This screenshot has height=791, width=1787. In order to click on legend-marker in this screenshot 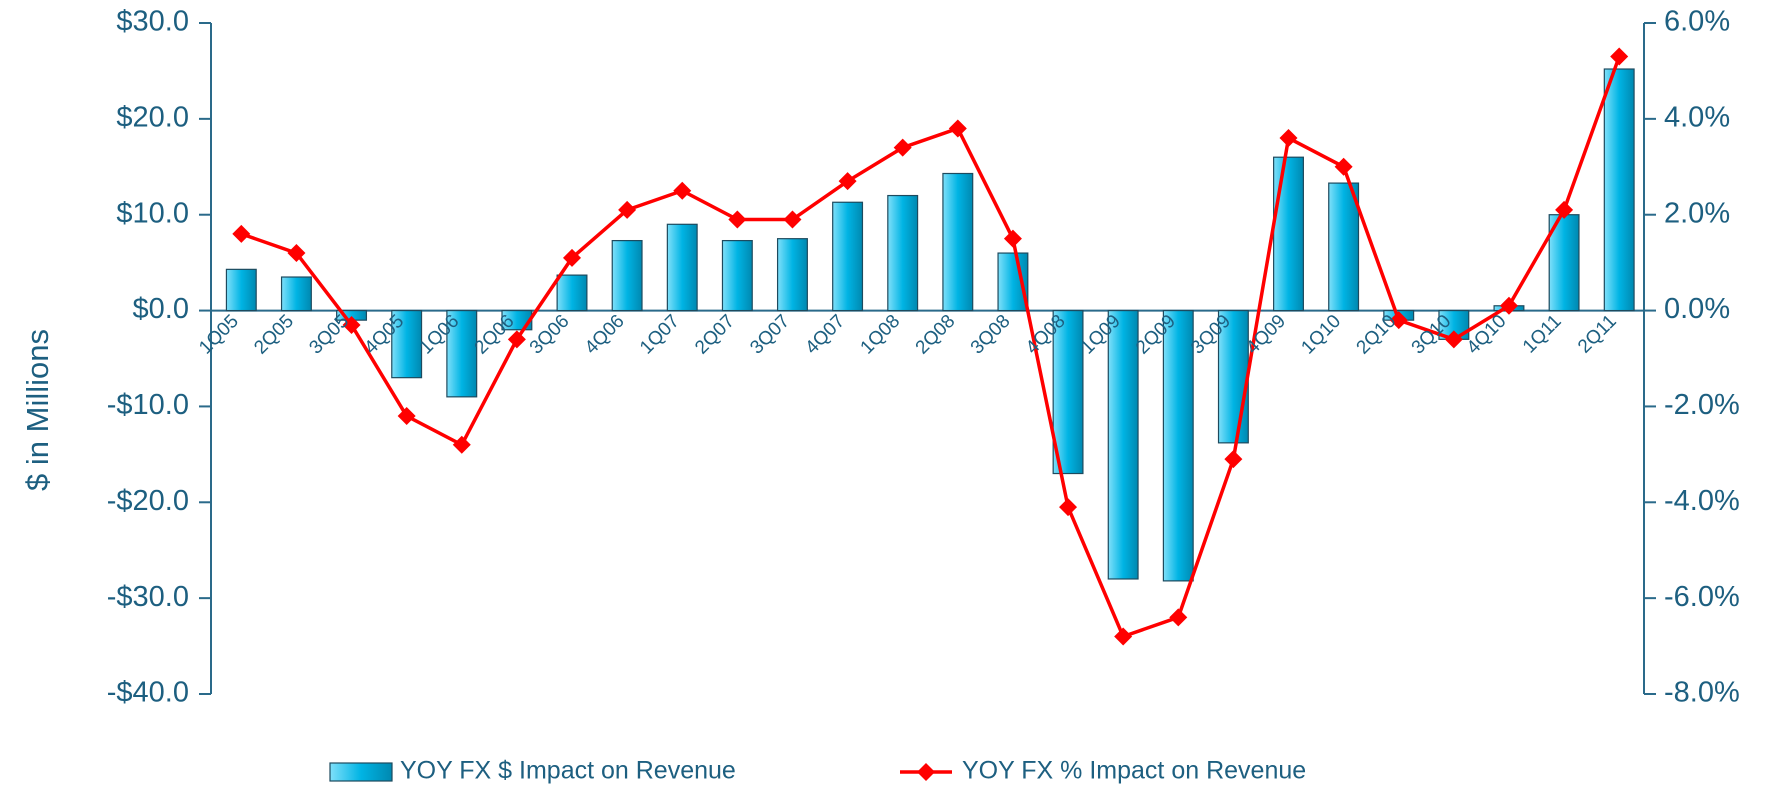, I will do `click(926, 772)`.